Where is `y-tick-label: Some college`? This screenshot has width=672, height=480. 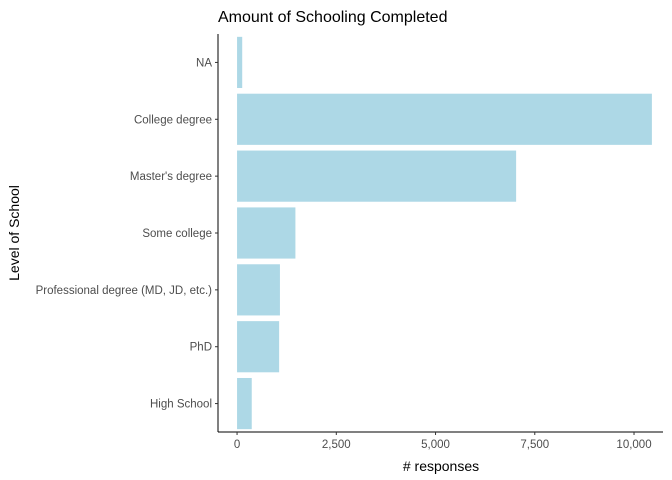 y-tick-label: Some college is located at coordinates (177, 234).